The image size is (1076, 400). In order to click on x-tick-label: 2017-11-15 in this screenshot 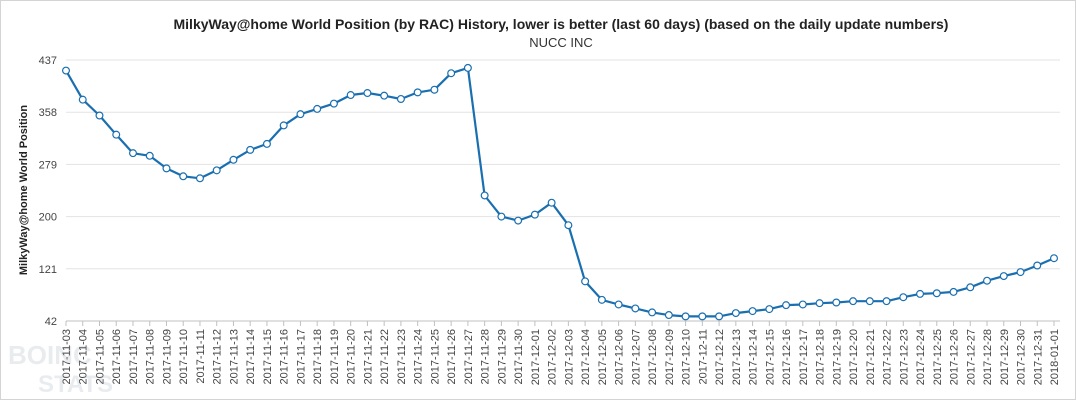, I will do `click(268, 356)`.